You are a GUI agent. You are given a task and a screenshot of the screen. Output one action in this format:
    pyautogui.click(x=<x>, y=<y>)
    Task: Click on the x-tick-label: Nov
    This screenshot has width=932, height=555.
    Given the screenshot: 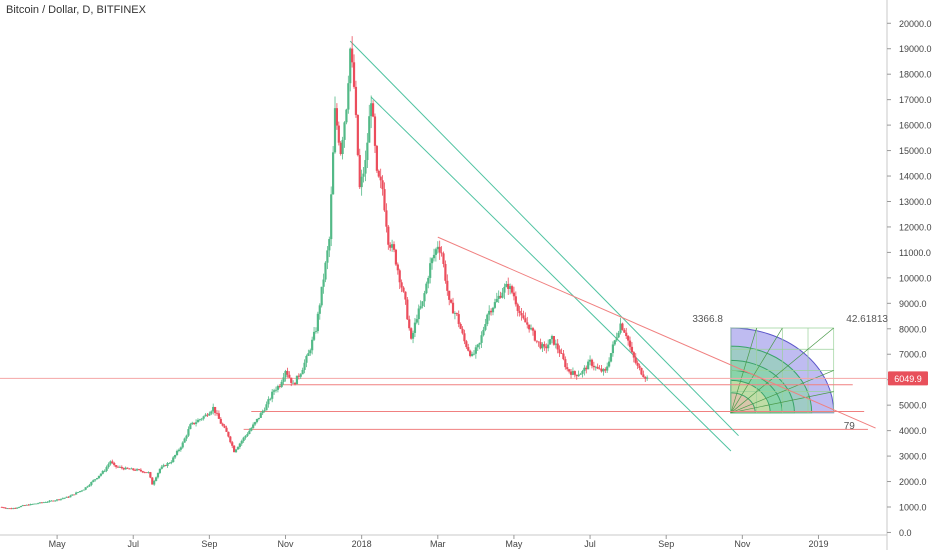 What is the action you would take?
    pyautogui.click(x=742, y=544)
    